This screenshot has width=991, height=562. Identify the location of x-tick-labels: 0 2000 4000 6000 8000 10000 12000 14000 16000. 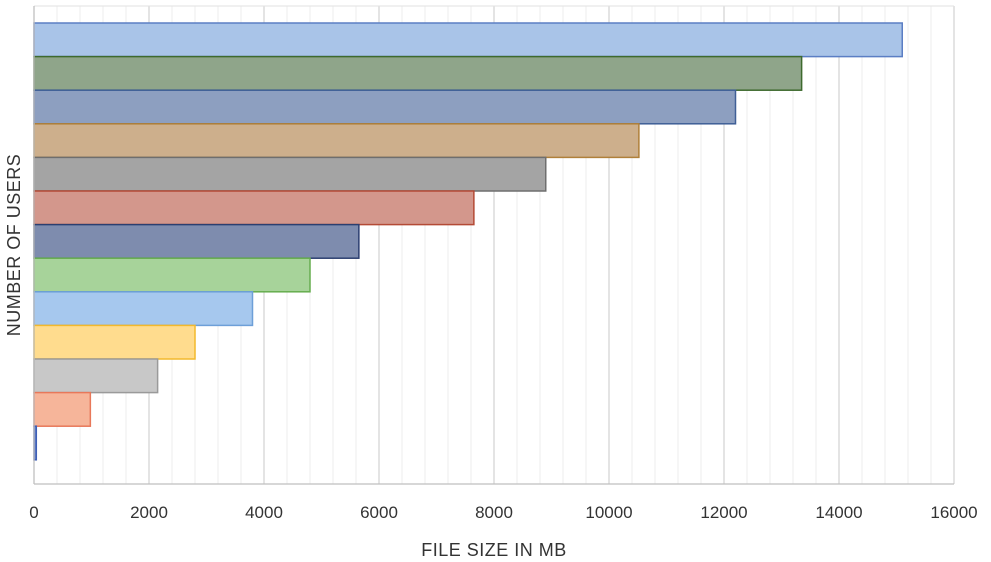
(503, 512).